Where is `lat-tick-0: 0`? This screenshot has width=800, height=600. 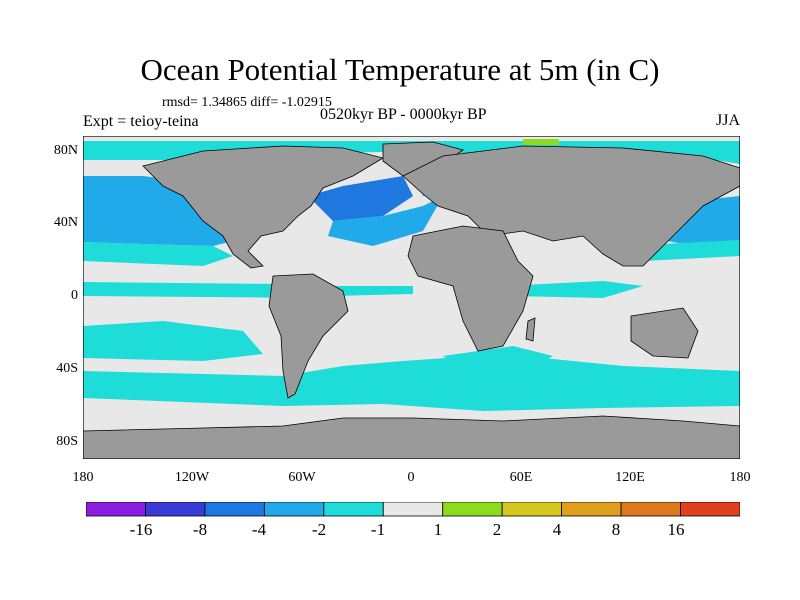
lat-tick-0: 0 is located at coordinates (74, 295).